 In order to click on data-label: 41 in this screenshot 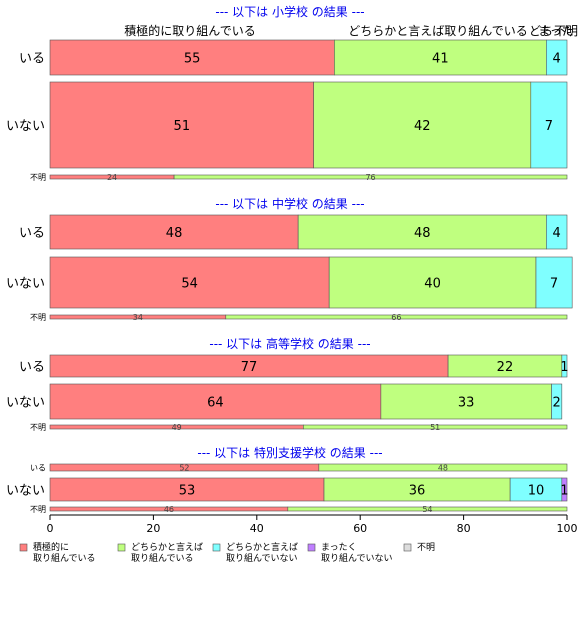, I will do `click(440, 59)`.